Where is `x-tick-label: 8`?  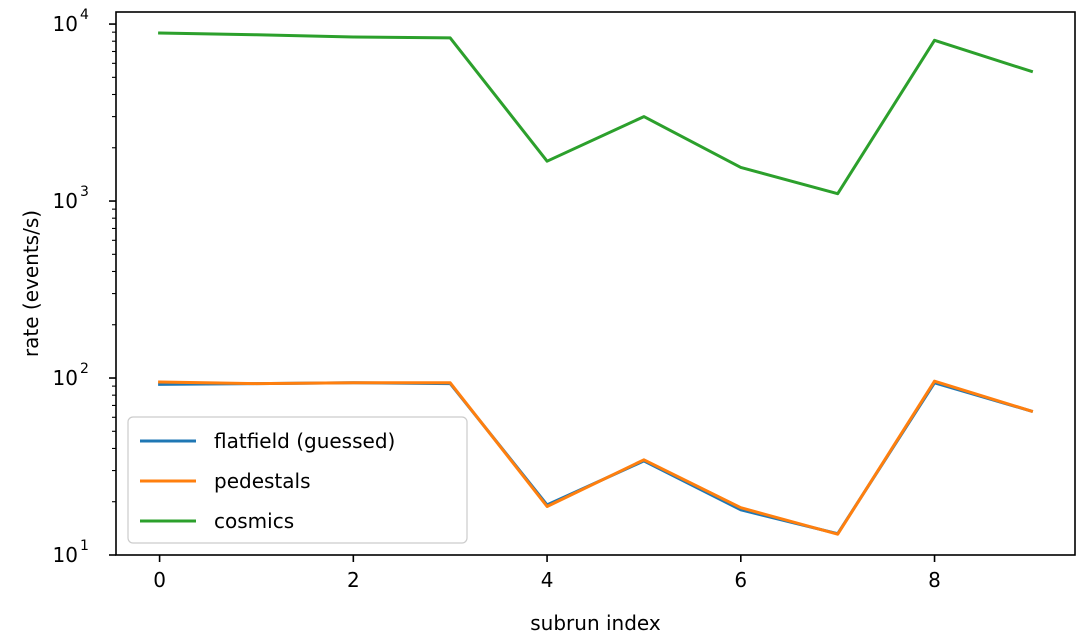 x-tick-label: 8 is located at coordinates (934, 580).